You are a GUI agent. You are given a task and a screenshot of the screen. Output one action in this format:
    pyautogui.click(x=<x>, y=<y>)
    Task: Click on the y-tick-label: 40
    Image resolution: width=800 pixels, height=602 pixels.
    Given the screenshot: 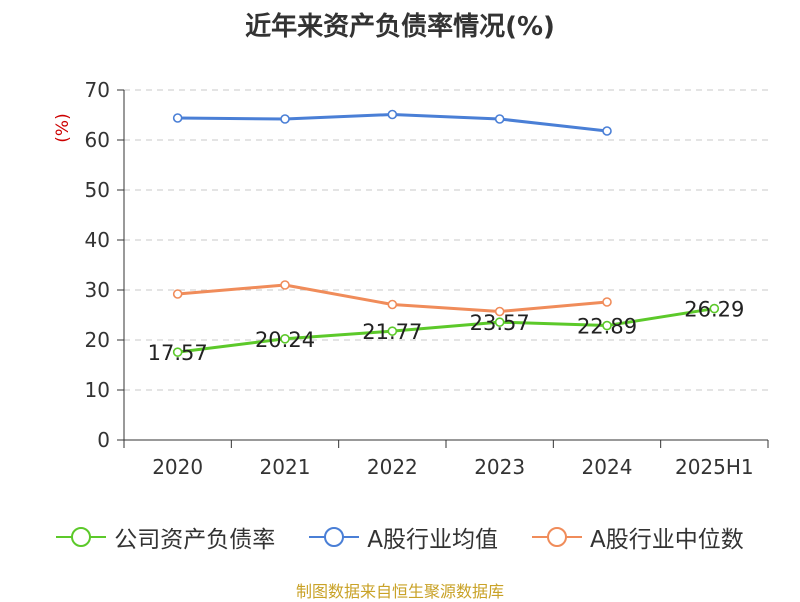 What is the action you would take?
    pyautogui.click(x=97, y=240)
    